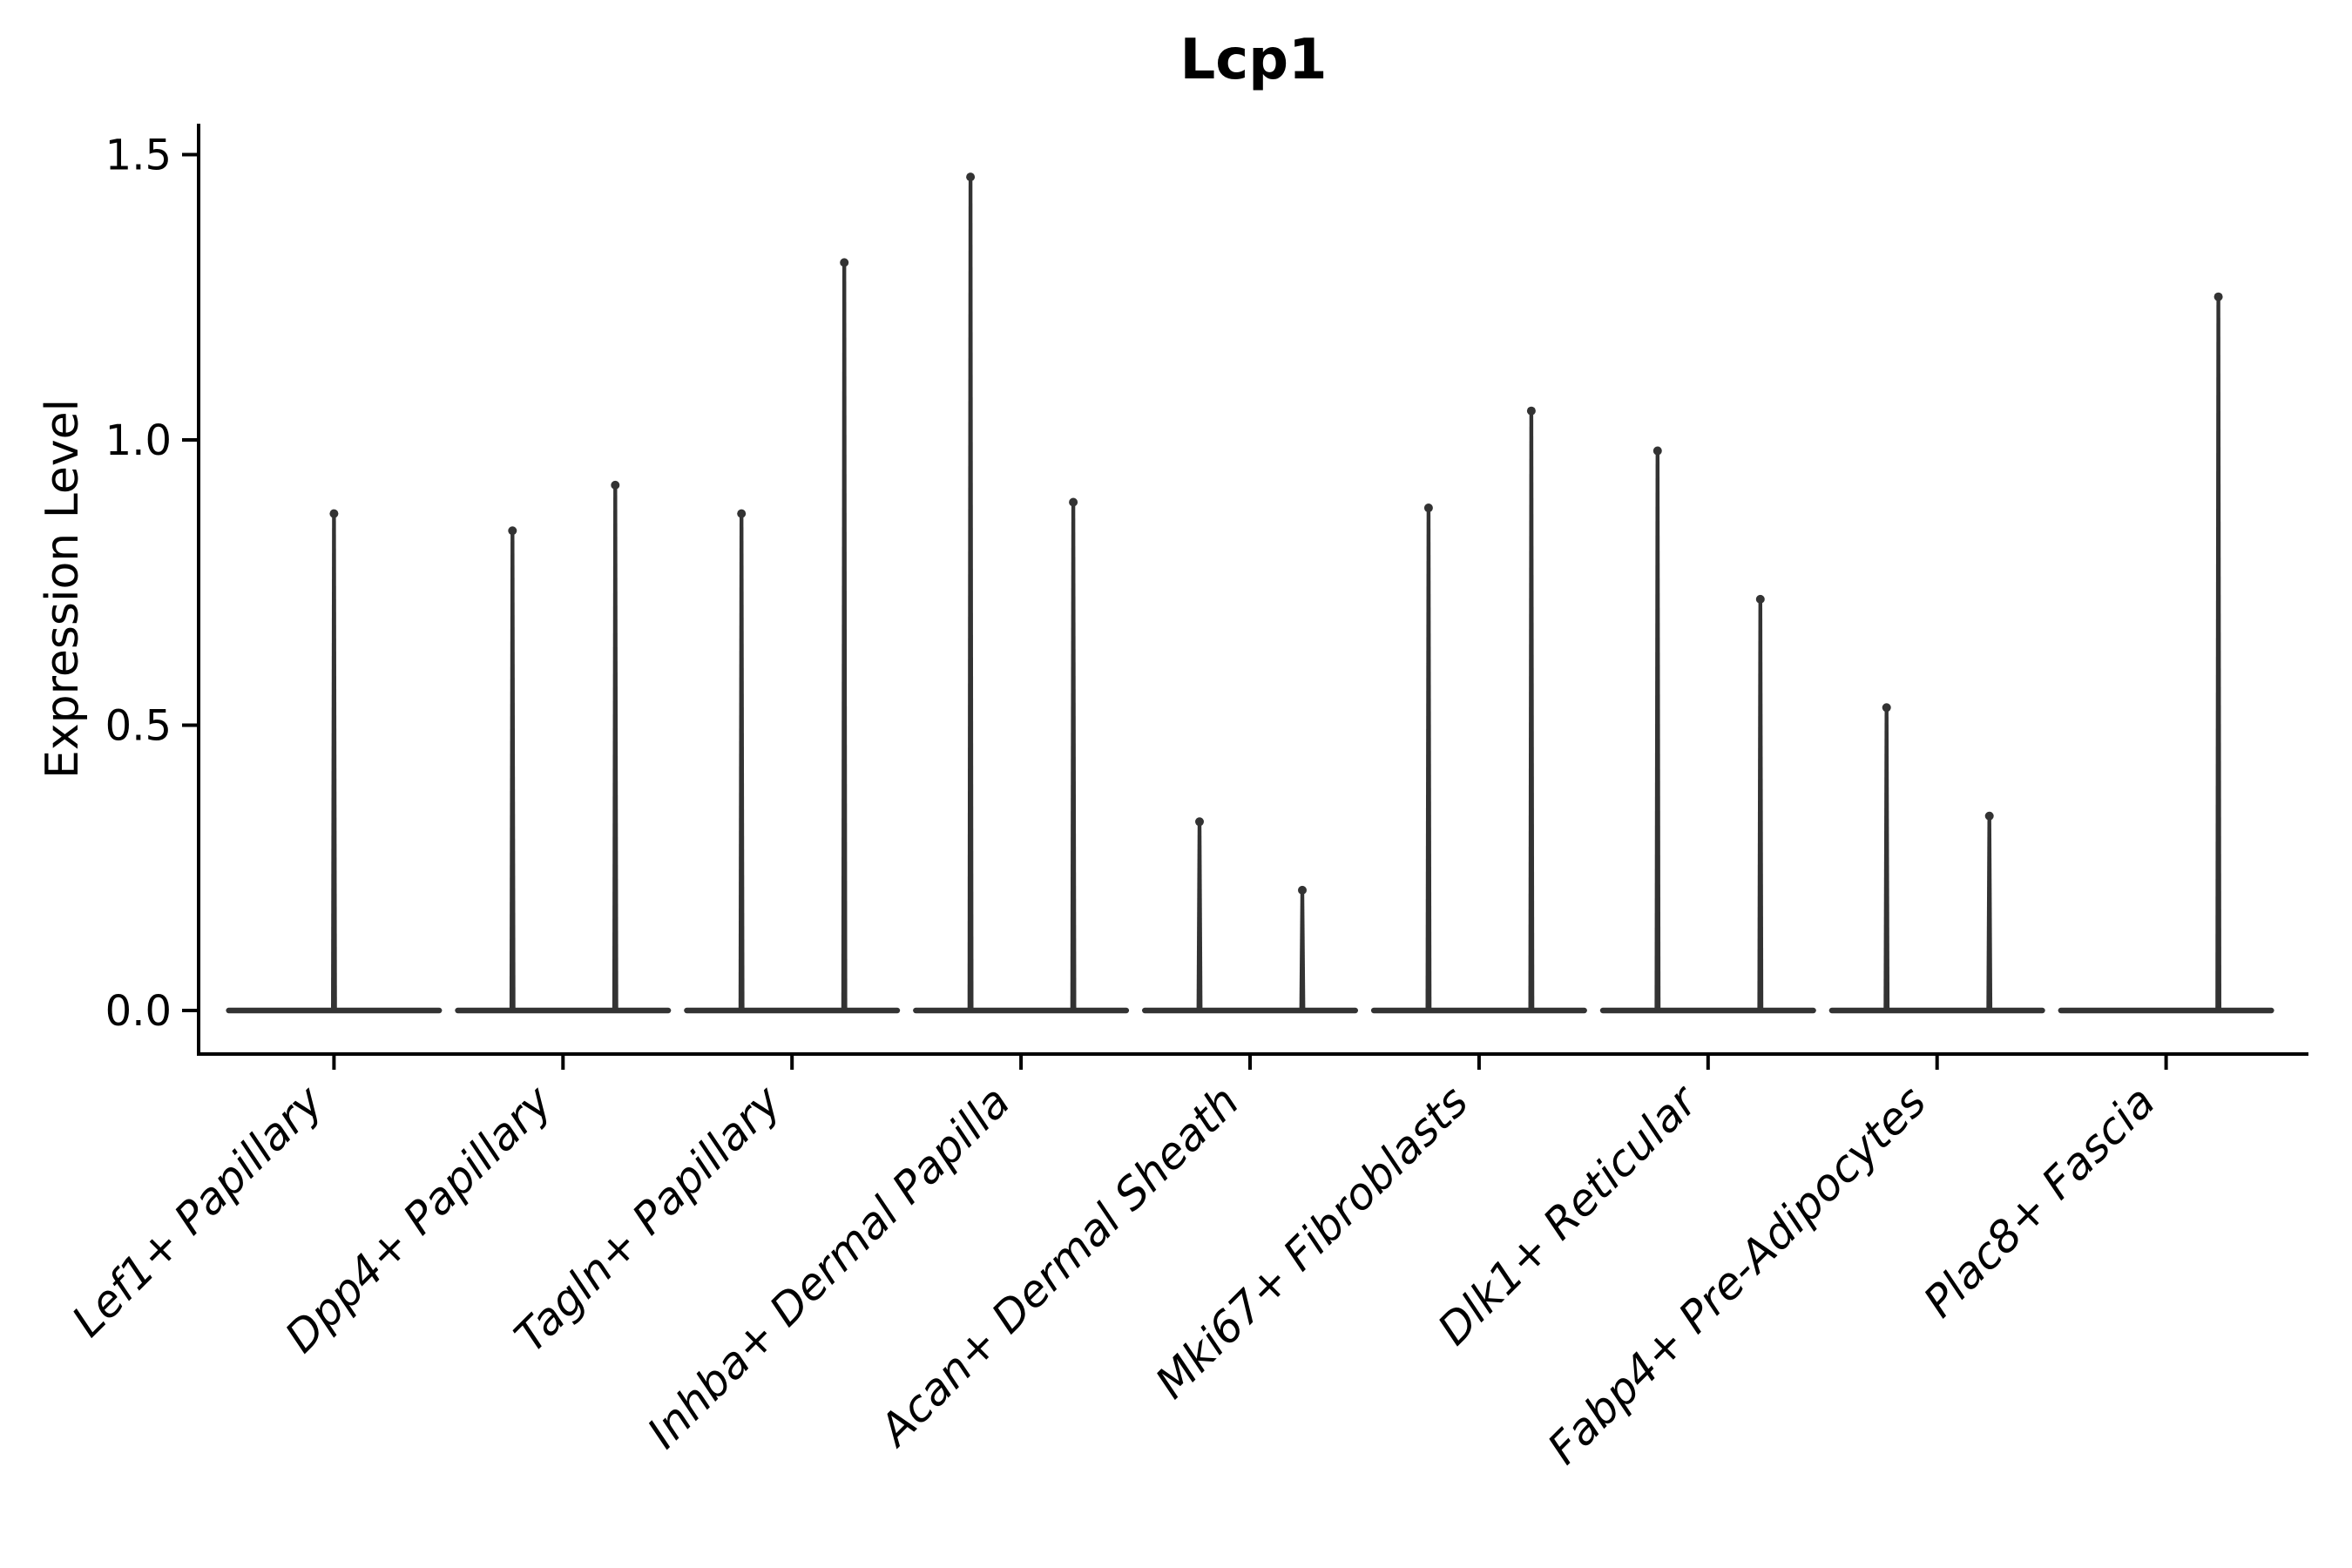 The height and width of the screenshot is (1568, 2352). Describe the element at coordinates (138, 726) in the screenshot. I see `y-tick-label: 0.5` at that location.